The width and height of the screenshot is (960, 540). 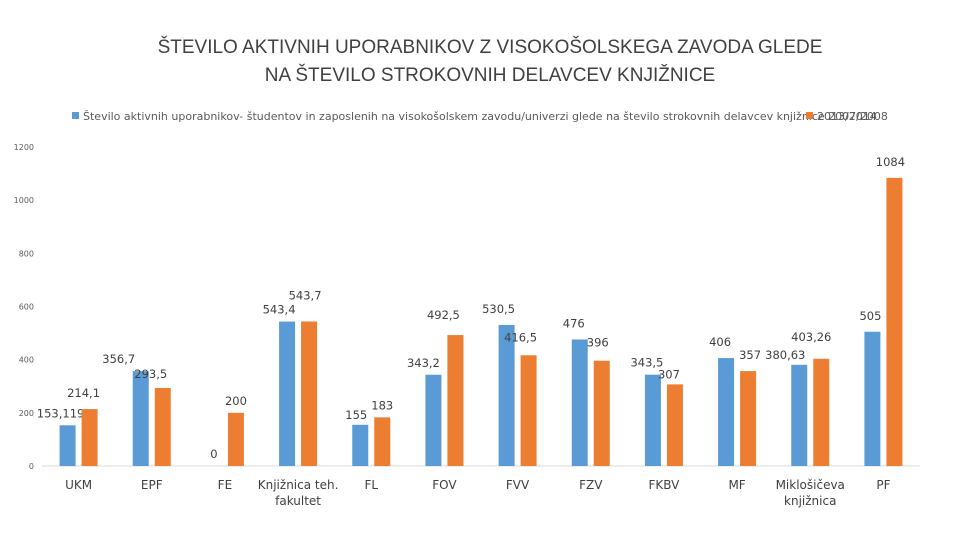 What do you see at coordinates (236, 401) in the screenshot?
I see `data-label-series-2: 200` at bounding box center [236, 401].